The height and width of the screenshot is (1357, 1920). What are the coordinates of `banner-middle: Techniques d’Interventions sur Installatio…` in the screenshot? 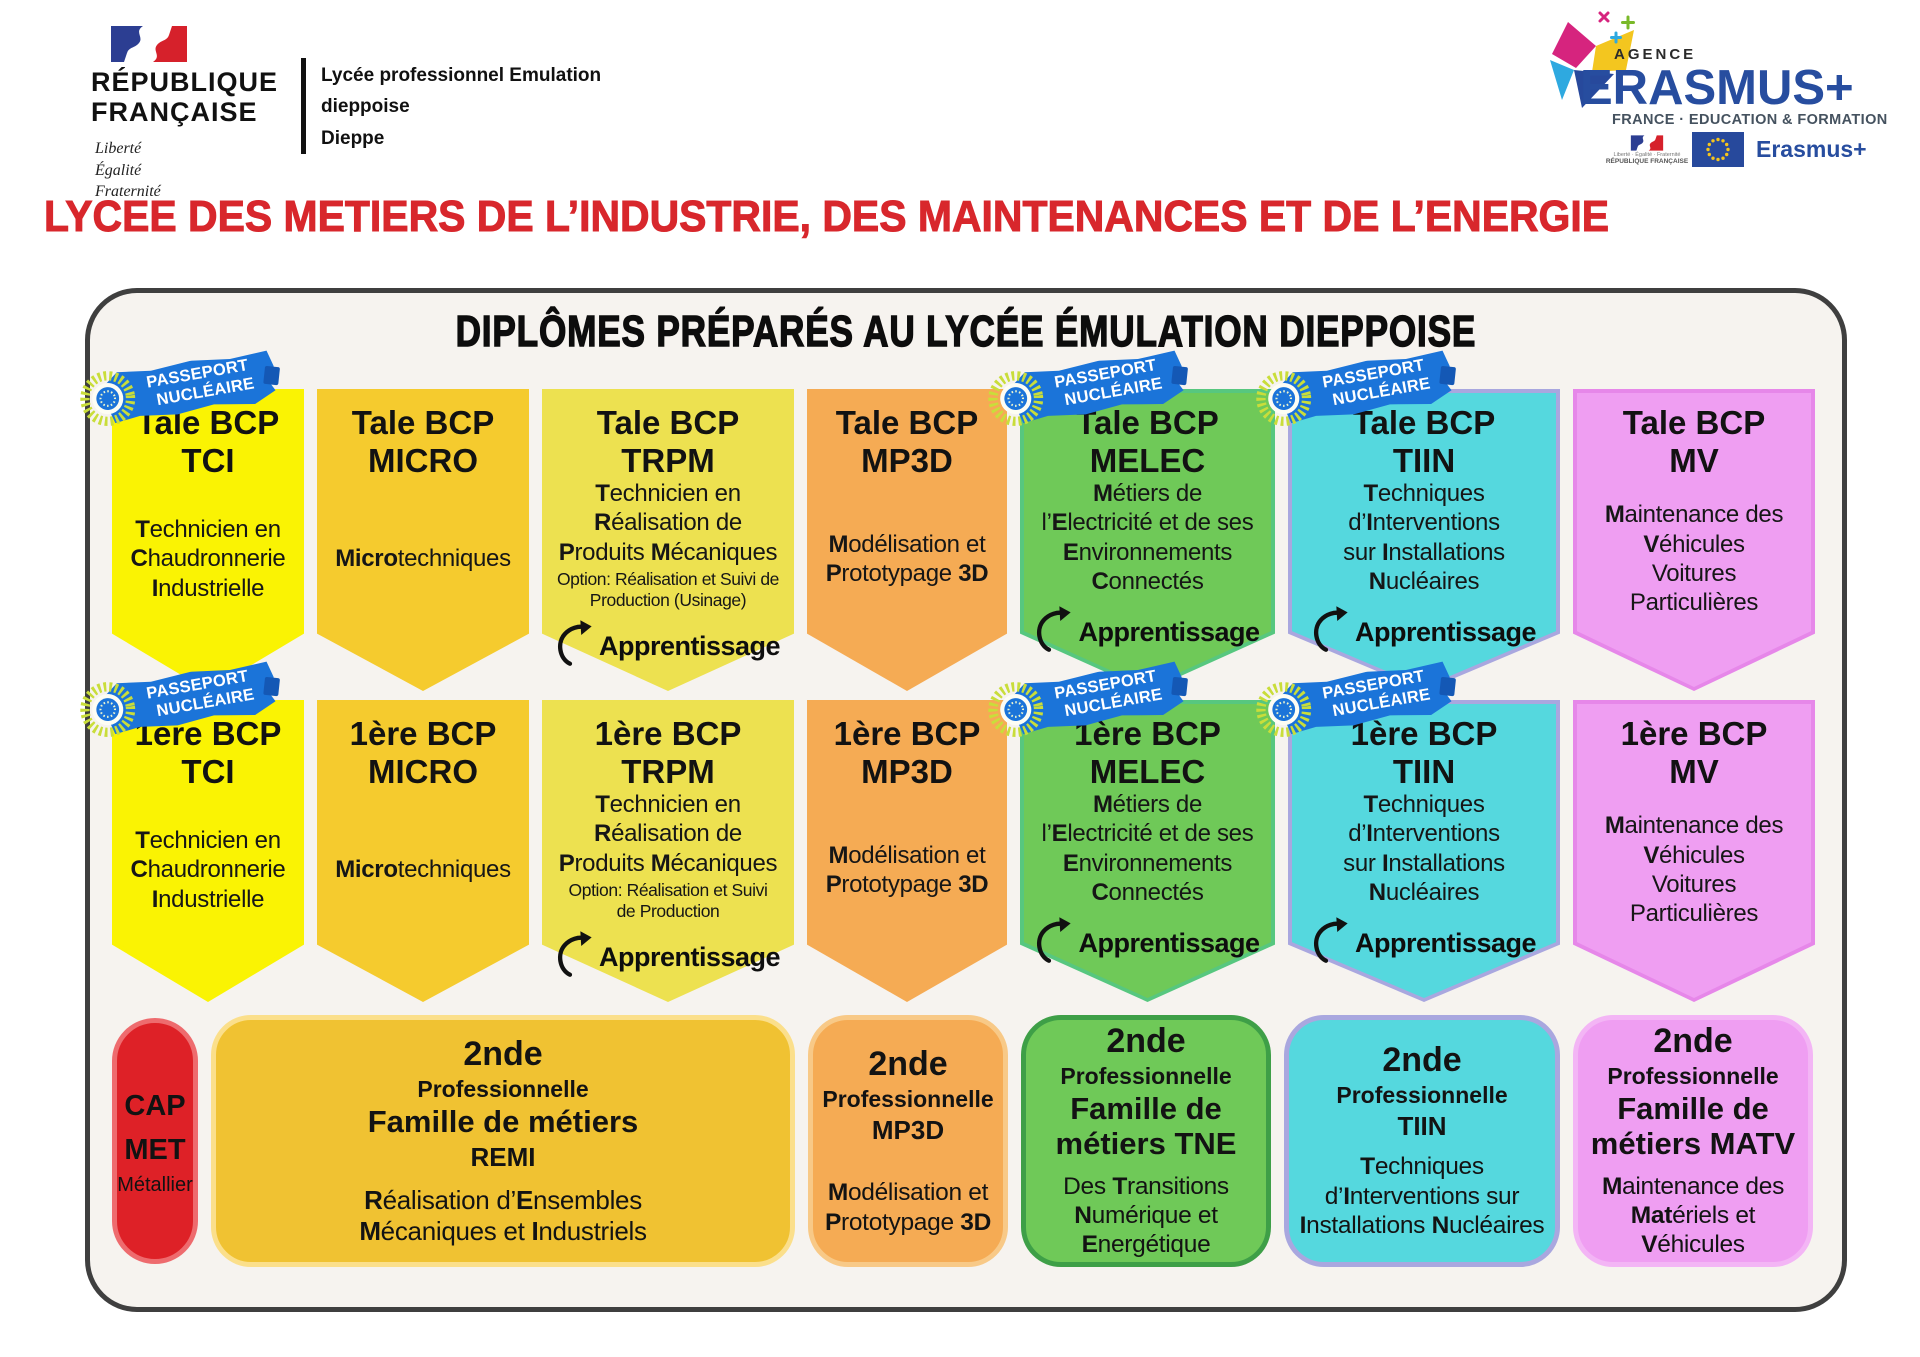 It's located at (1424, 877).